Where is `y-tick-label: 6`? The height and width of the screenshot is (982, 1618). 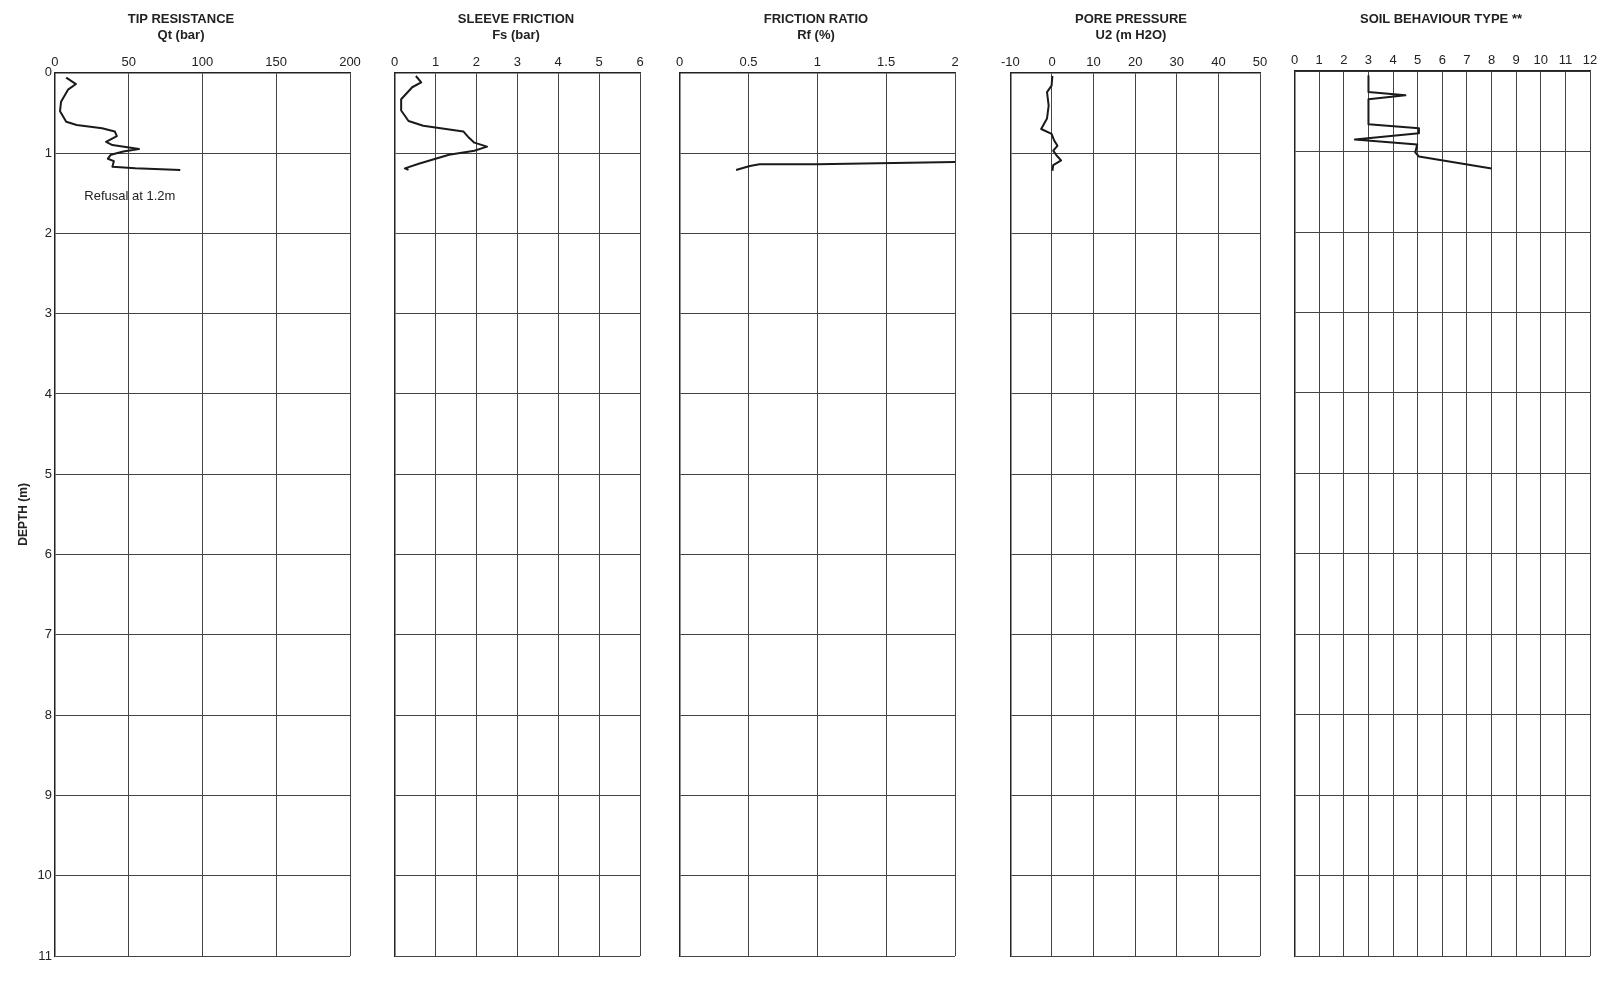
y-tick-label: 6 is located at coordinates (48, 554).